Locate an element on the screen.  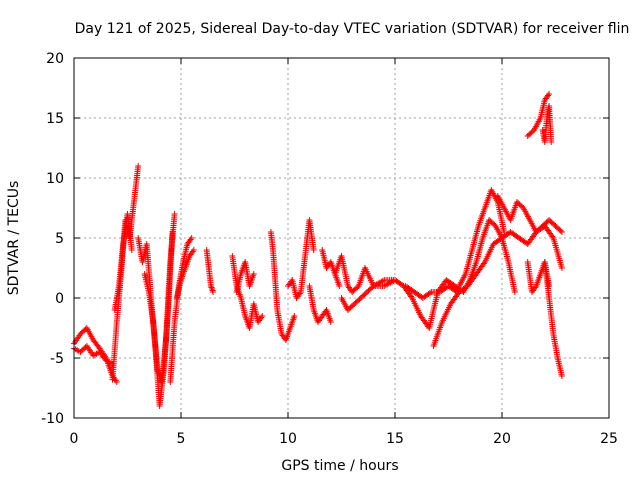
x-tick-label: 0 is located at coordinates (74, 439).